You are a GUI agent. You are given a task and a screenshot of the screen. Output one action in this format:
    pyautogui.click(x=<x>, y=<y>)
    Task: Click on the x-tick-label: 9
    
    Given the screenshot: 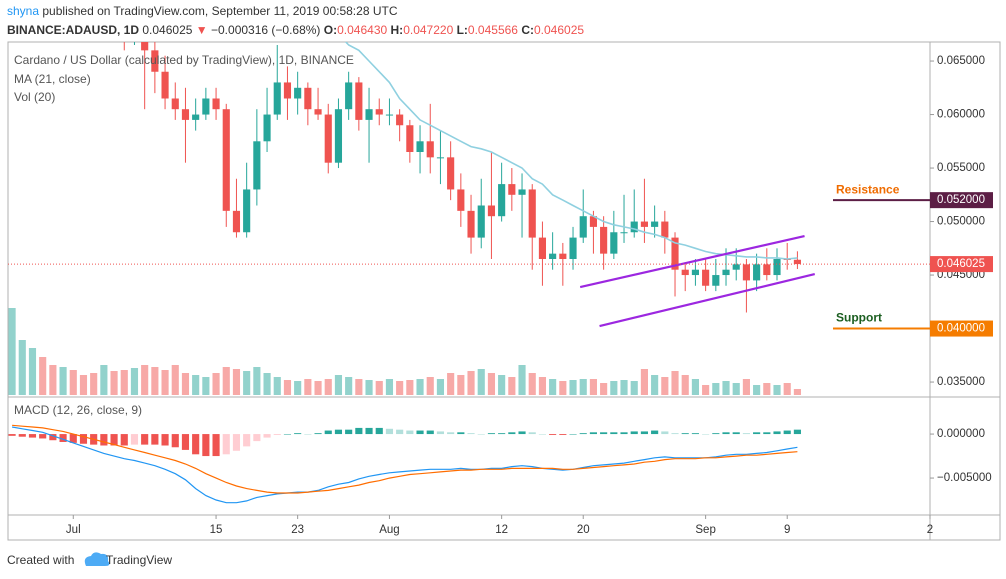 What is the action you would take?
    pyautogui.click(x=787, y=530)
    